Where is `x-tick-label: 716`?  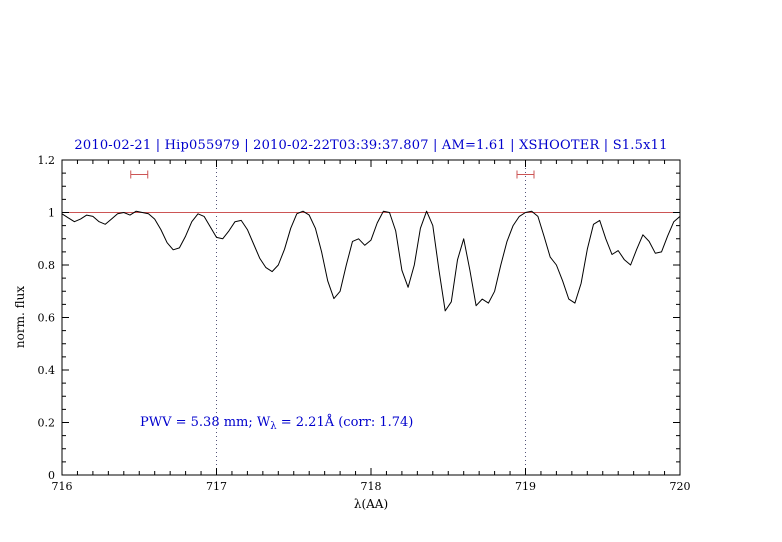 x-tick-label: 716 is located at coordinates (62, 486).